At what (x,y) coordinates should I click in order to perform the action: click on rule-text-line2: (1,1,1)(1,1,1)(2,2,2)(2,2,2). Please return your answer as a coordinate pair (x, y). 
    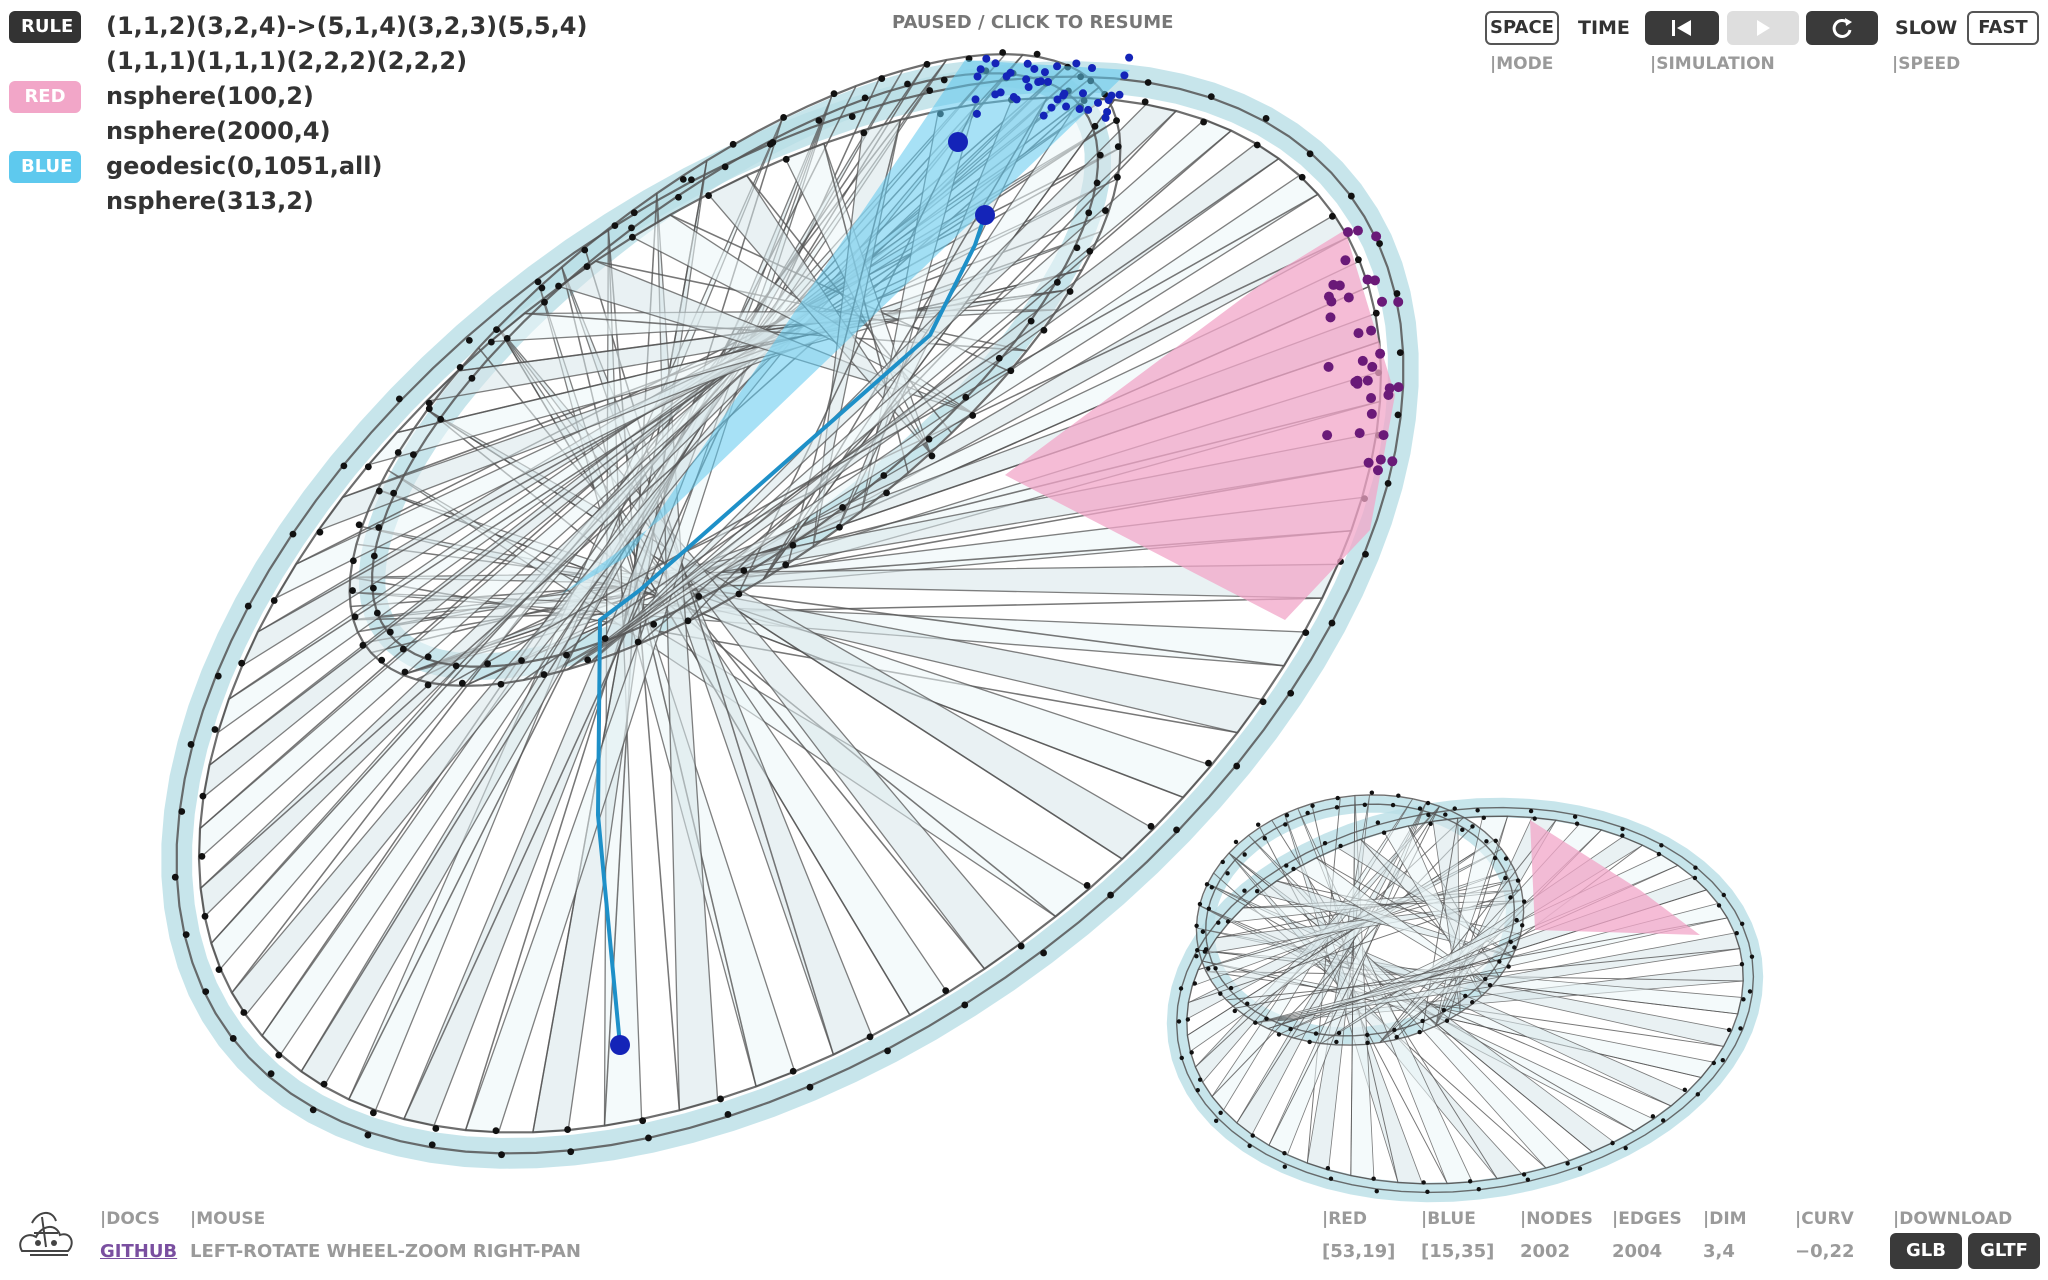
    Looking at the image, I should click on (287, 61).